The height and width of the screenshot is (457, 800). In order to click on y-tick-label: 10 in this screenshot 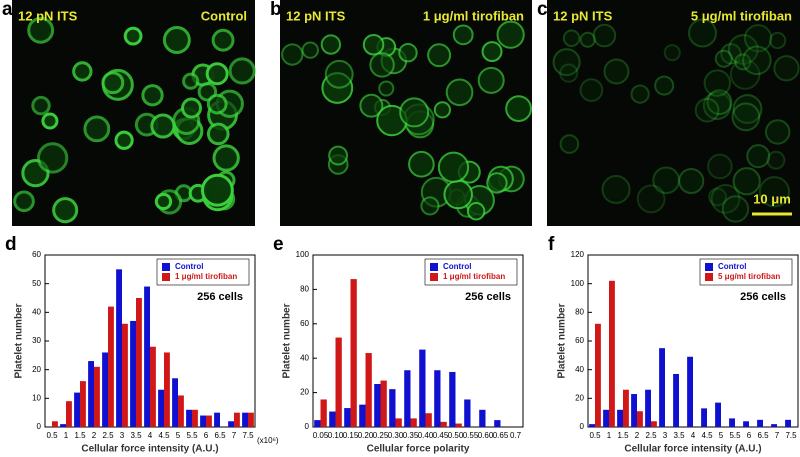, I will do `click(36, 397)`.